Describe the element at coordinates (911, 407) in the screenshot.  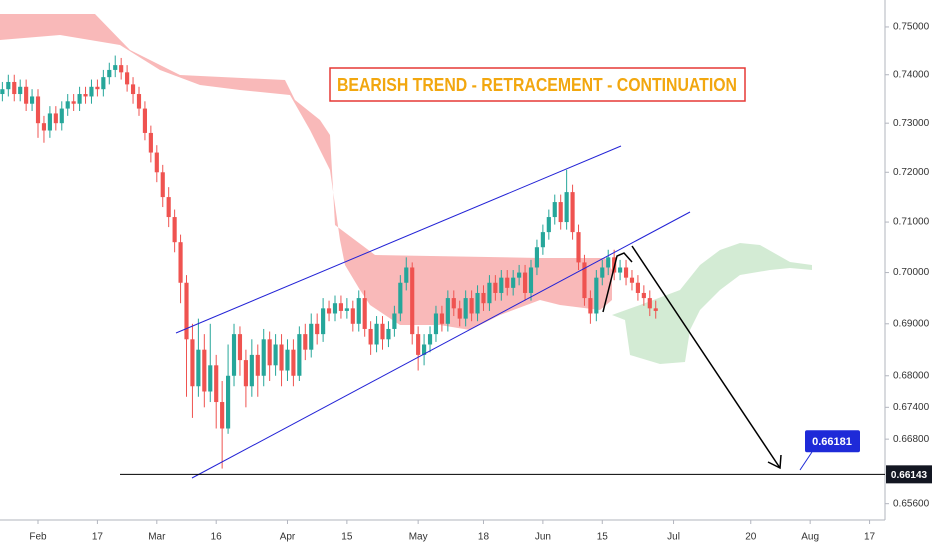
I see `y-tick-label: 0.67400` at that location.